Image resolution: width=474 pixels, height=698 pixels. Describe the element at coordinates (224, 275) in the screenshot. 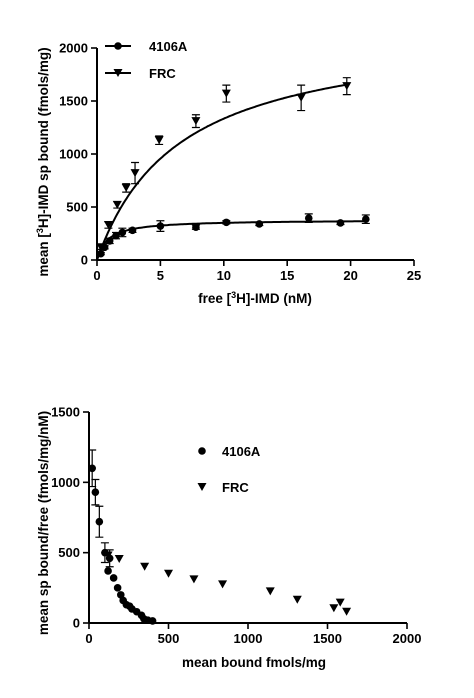

I see `top-x-tick-label: 10` at that location.